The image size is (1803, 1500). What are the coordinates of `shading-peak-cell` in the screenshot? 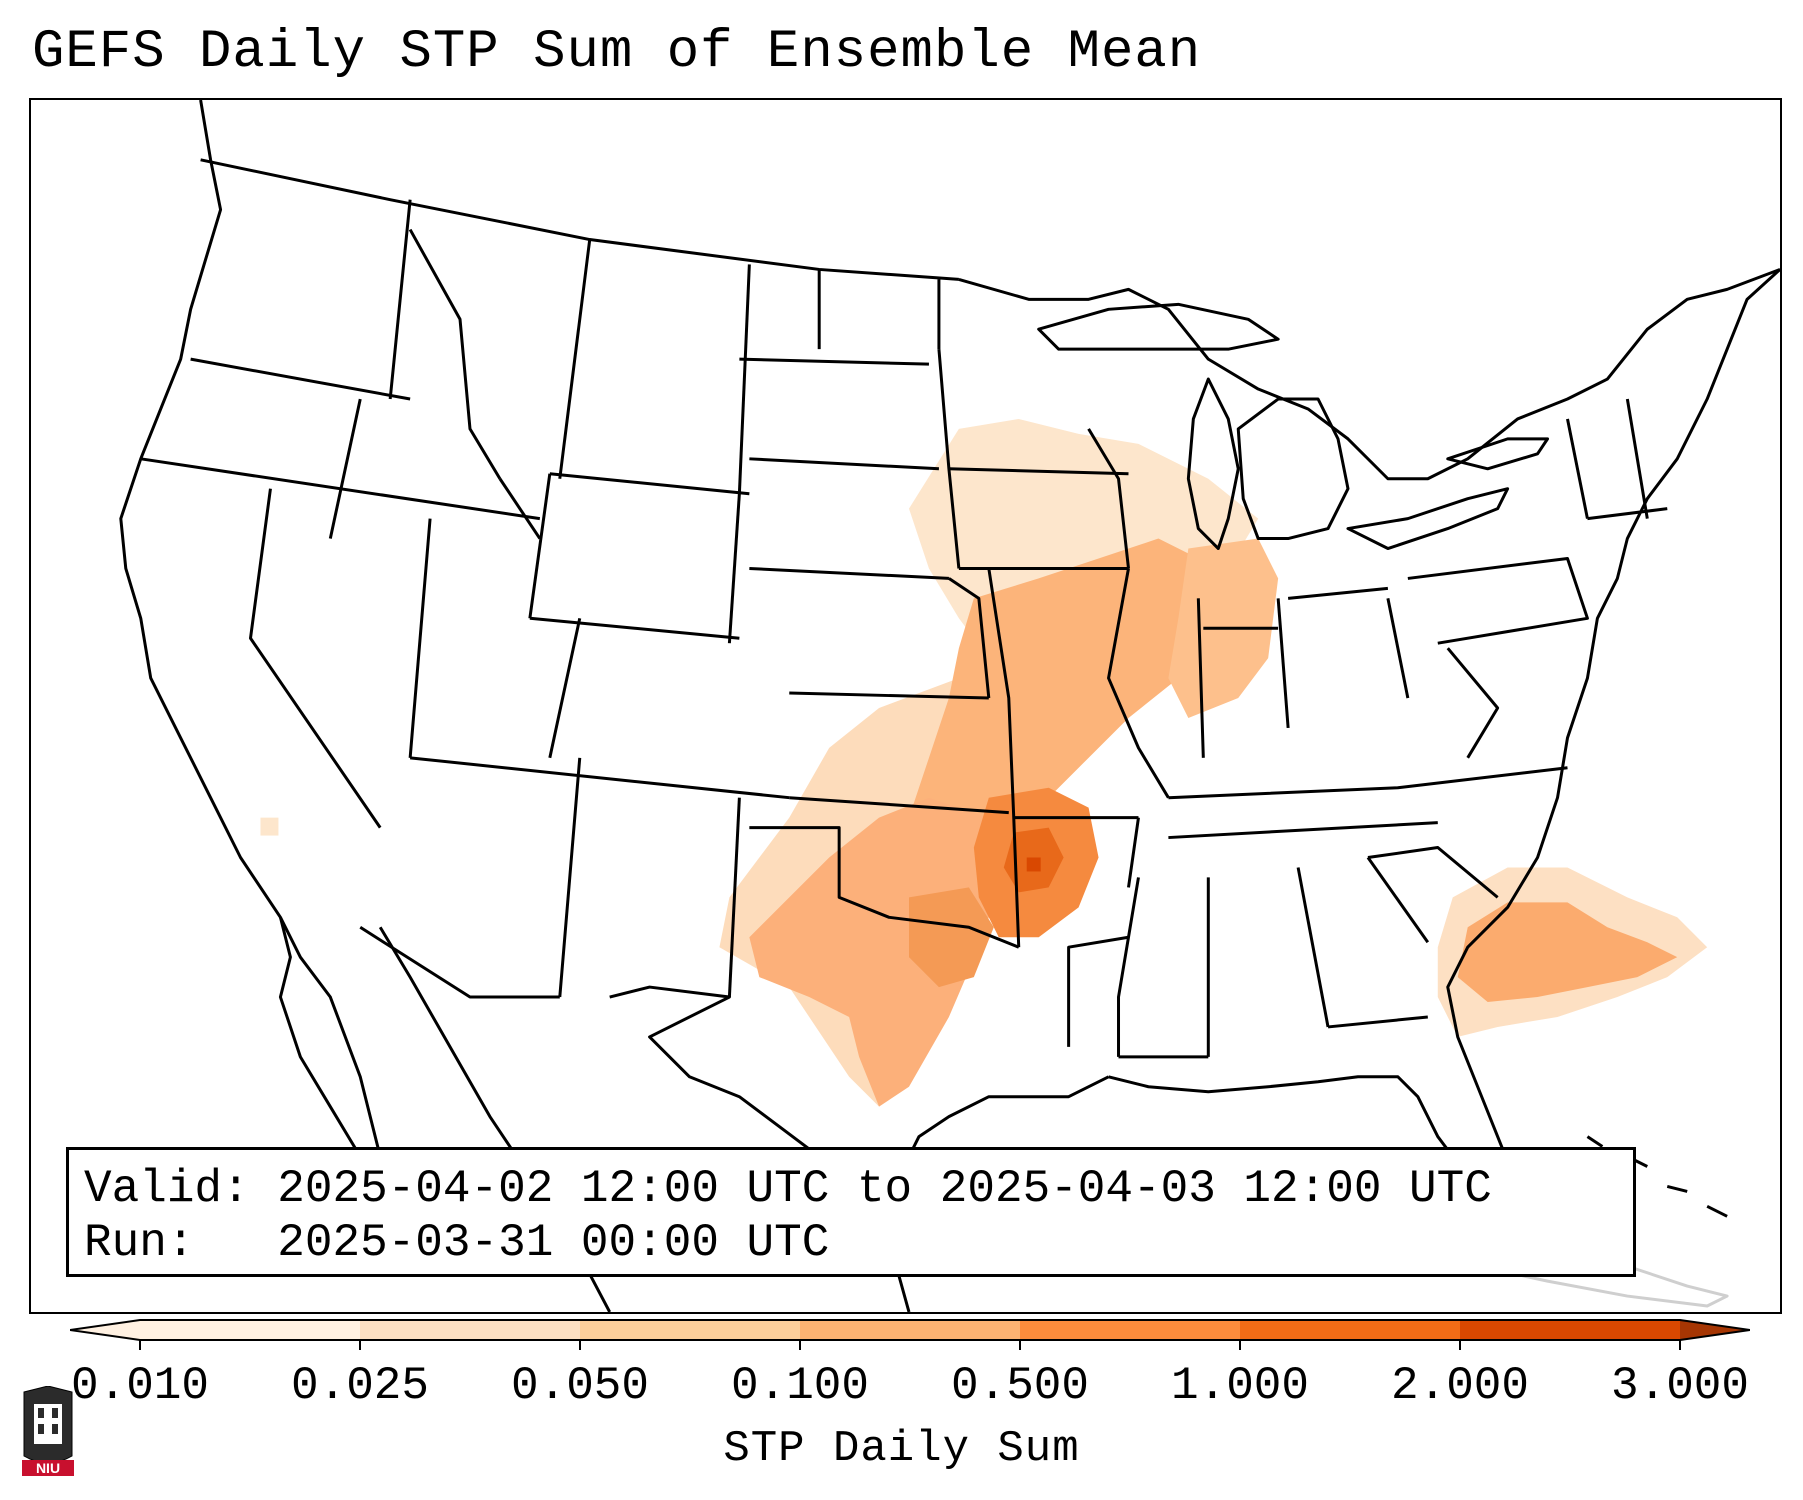 It's located at (1033, 864).